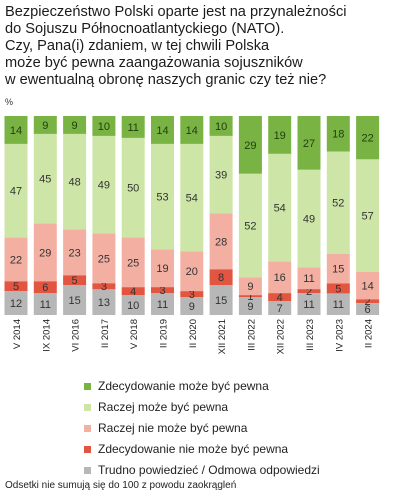  What do you see at coordinates (162, 198) in the screenshot?
I see `data-label: 53` at bounding box center [162, 198].